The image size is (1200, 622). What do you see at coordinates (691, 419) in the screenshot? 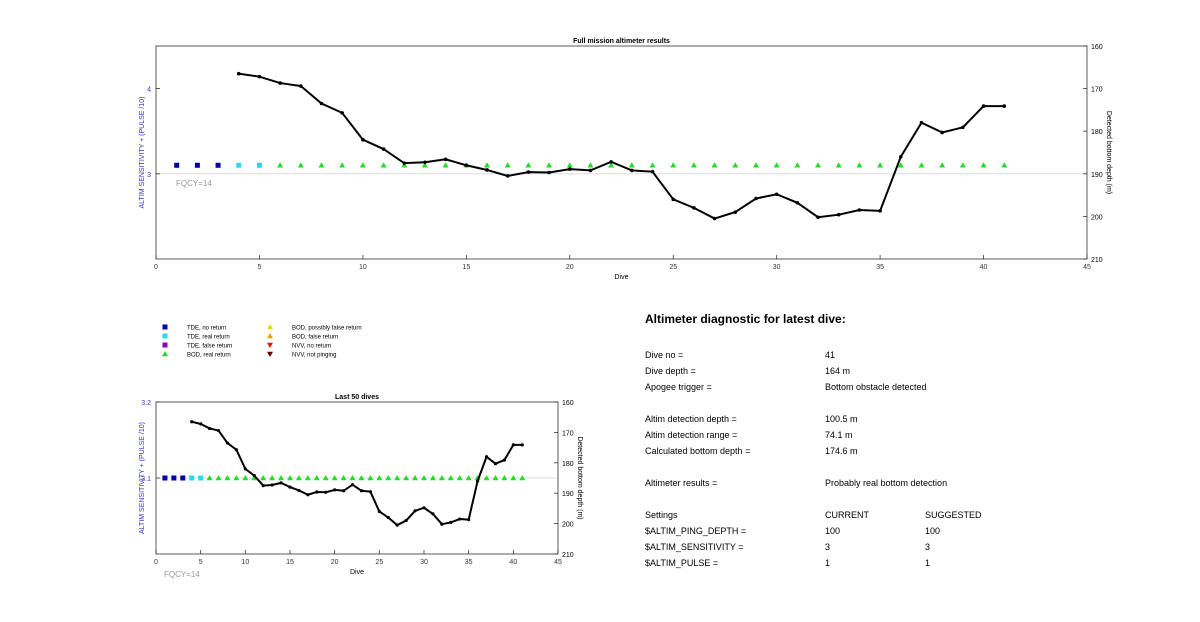
I see `altim-detection-depth-label: Altim detection depth =` at bounding box center [691, 419].